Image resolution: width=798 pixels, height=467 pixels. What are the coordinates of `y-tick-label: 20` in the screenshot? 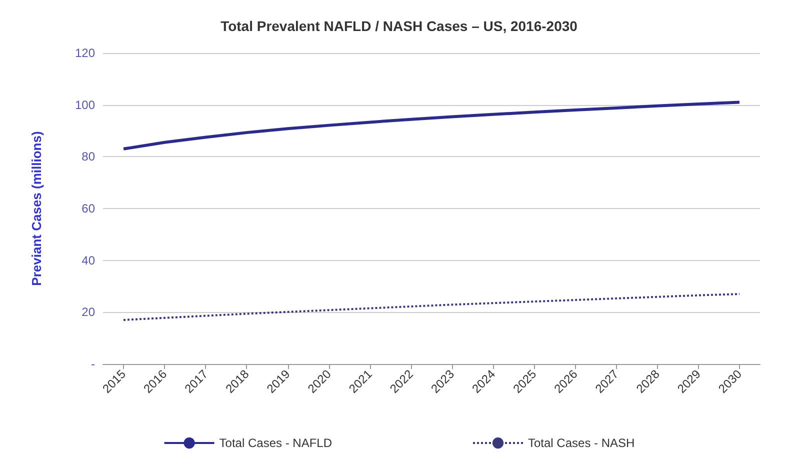 It's located at (89, 312).